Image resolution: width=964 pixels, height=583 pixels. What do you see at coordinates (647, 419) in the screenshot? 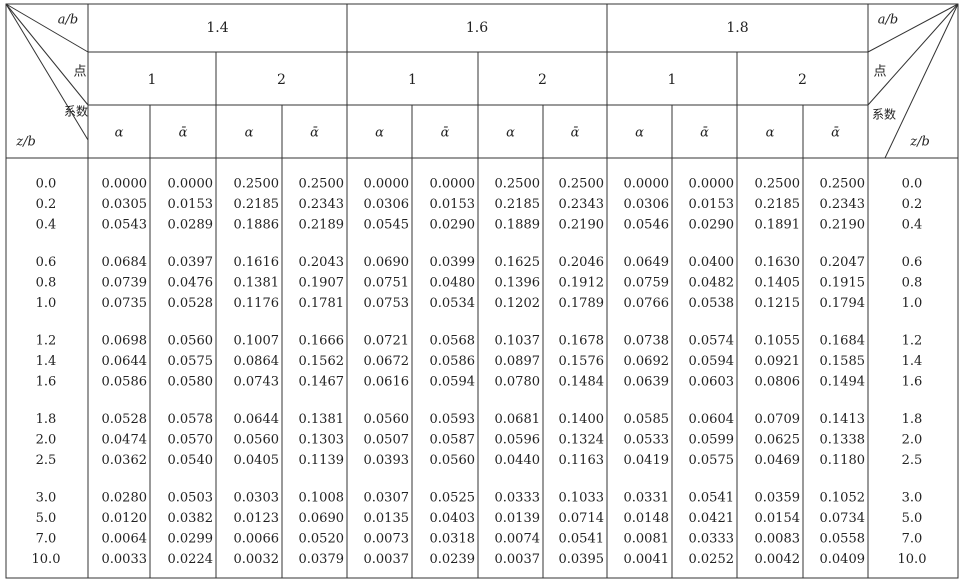
I see `cell-value: 0.0585` at bounding box center [647, 419].